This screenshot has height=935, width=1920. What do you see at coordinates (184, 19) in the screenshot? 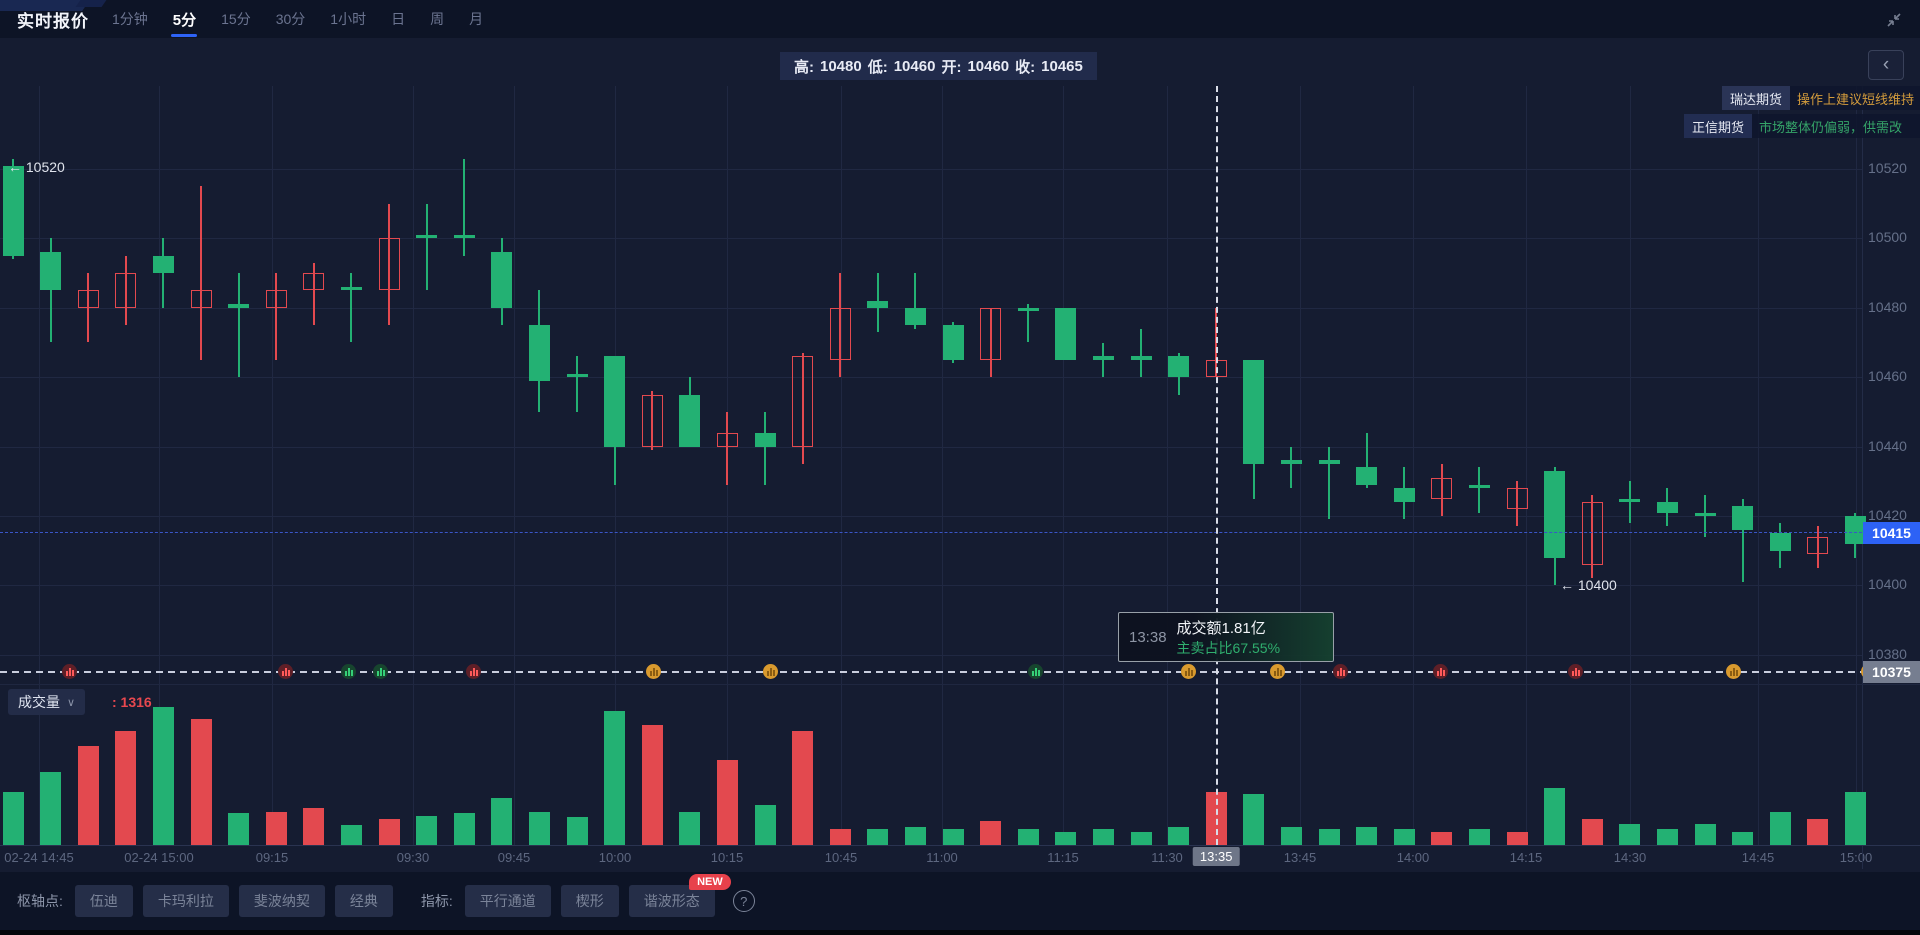
I see `tab-5min: 5分` at bounding box center [184, 19].